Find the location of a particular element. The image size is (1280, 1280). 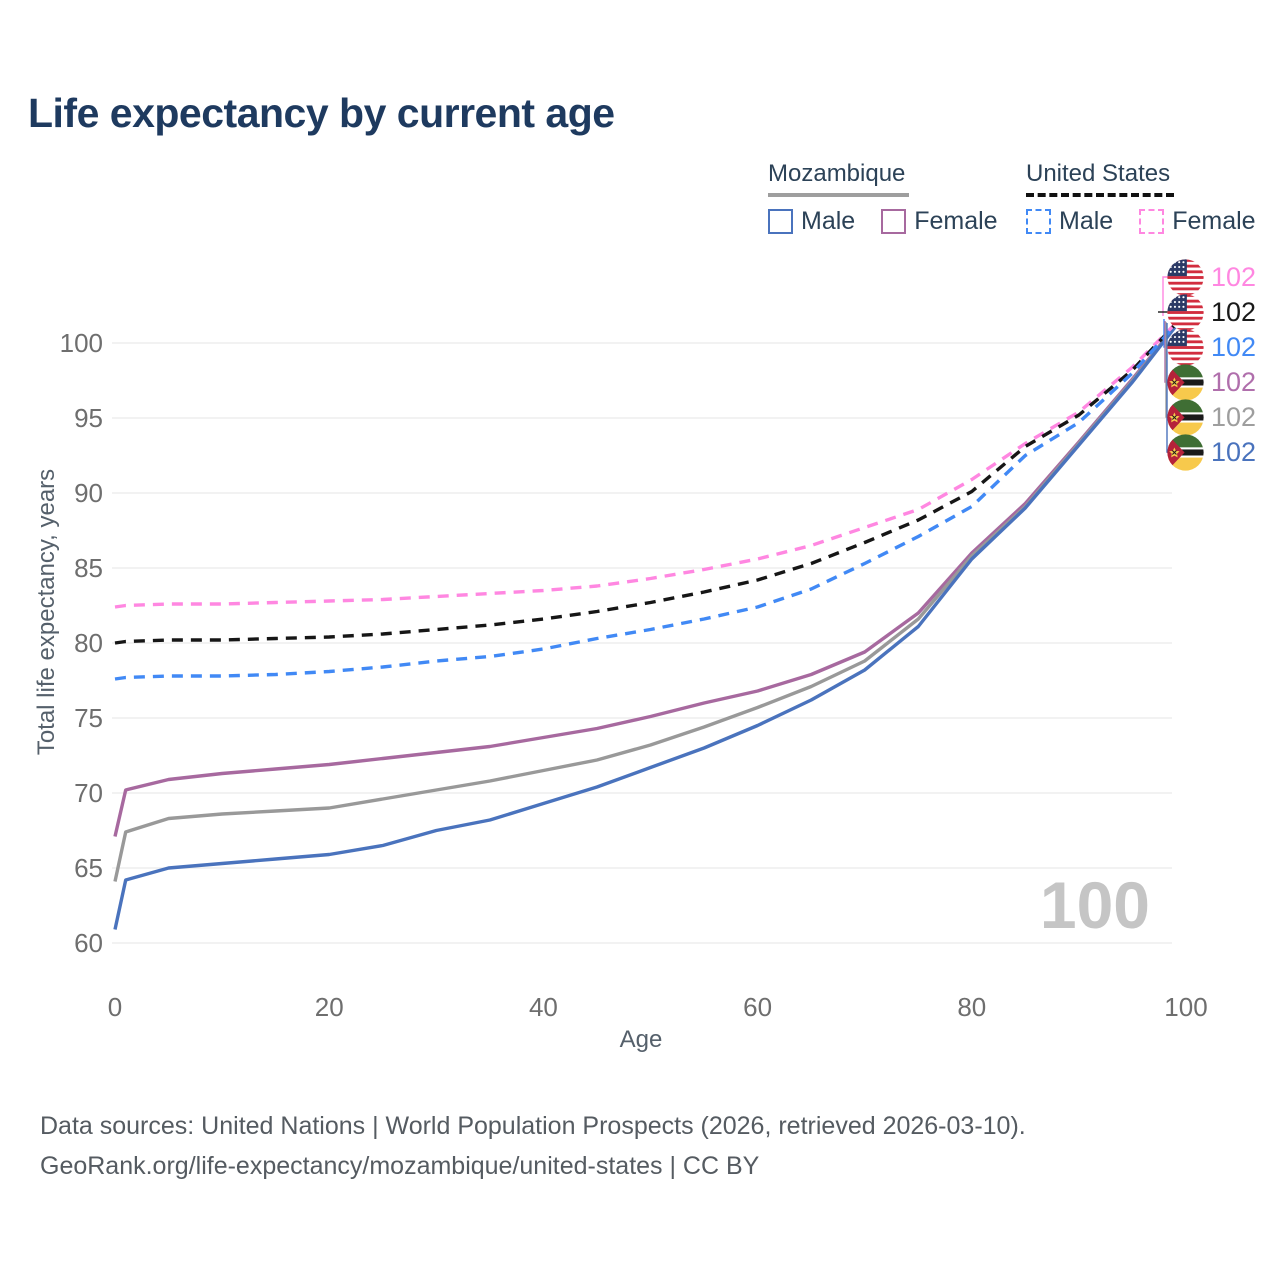

age-watermark: 100 is located at coordinates (1094, 905).